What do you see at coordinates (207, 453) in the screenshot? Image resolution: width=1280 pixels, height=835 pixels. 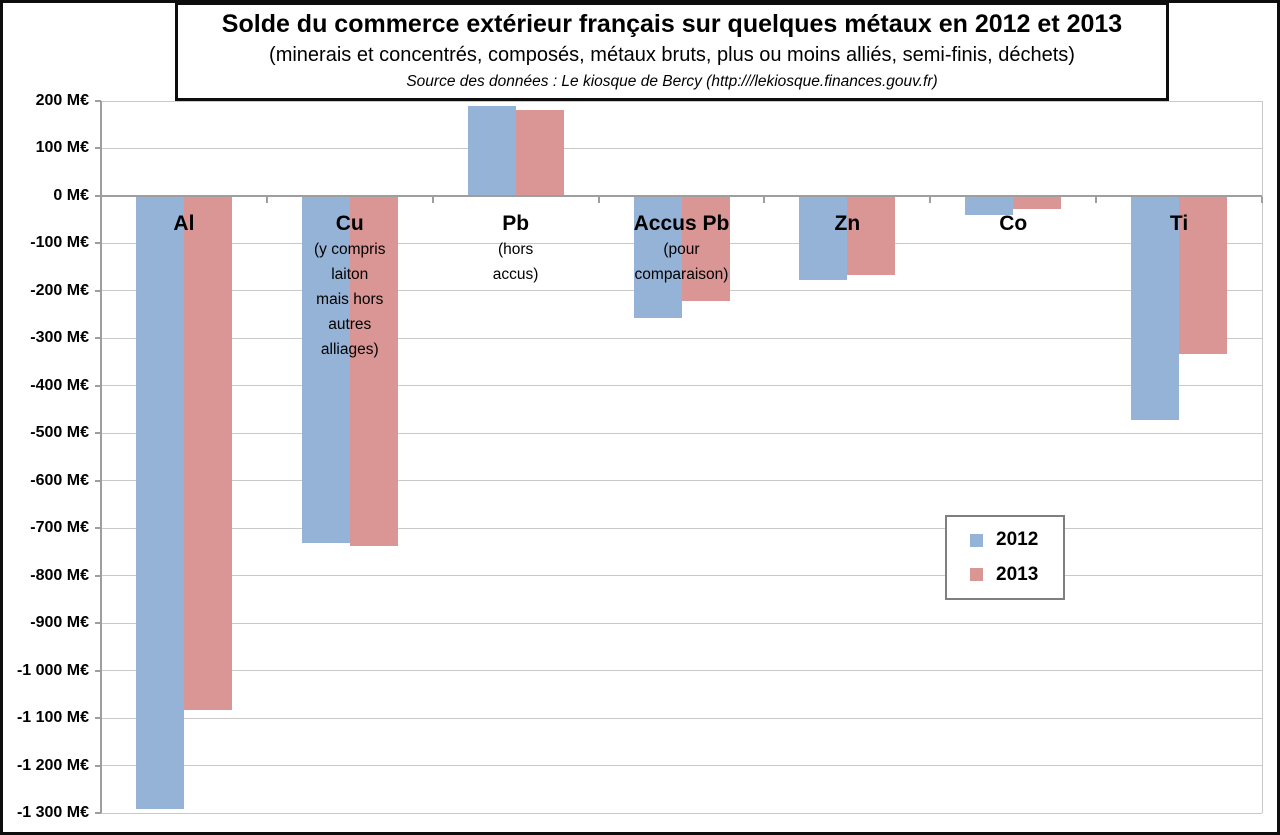 I see `bar-2013-Al` at bounding box center [207, 453].